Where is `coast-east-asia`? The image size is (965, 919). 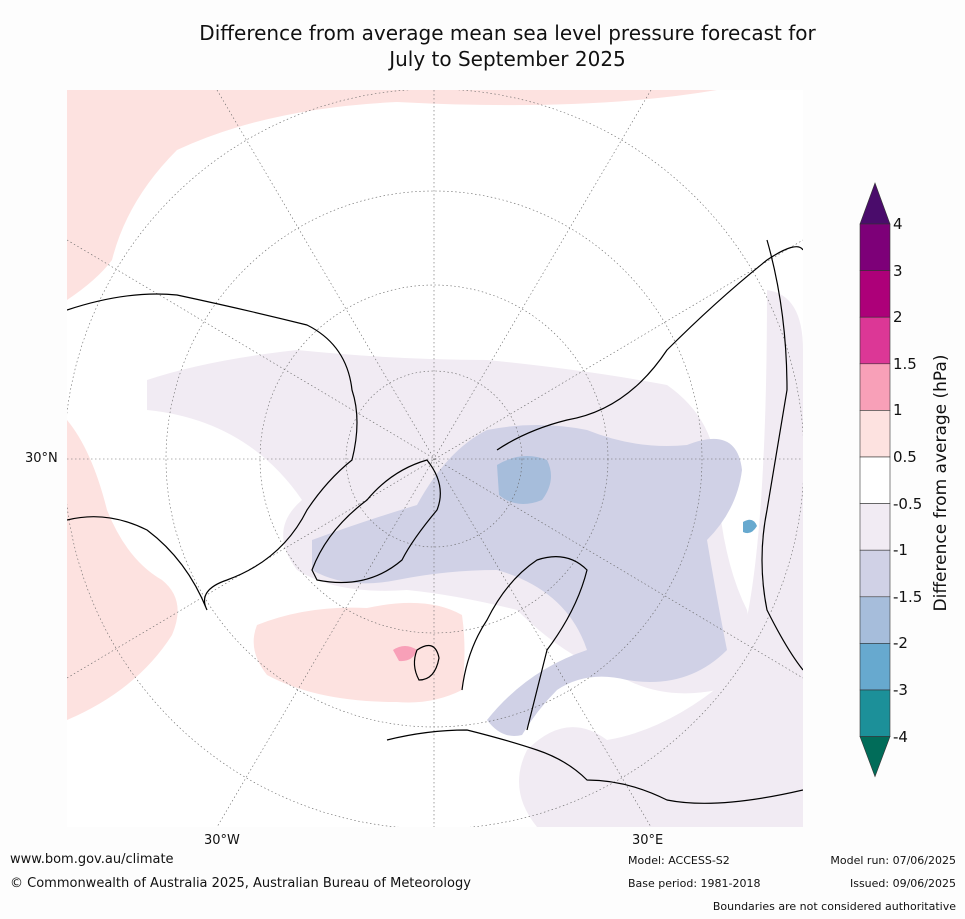
coast-east-asia is located at coordinates (782, 455).